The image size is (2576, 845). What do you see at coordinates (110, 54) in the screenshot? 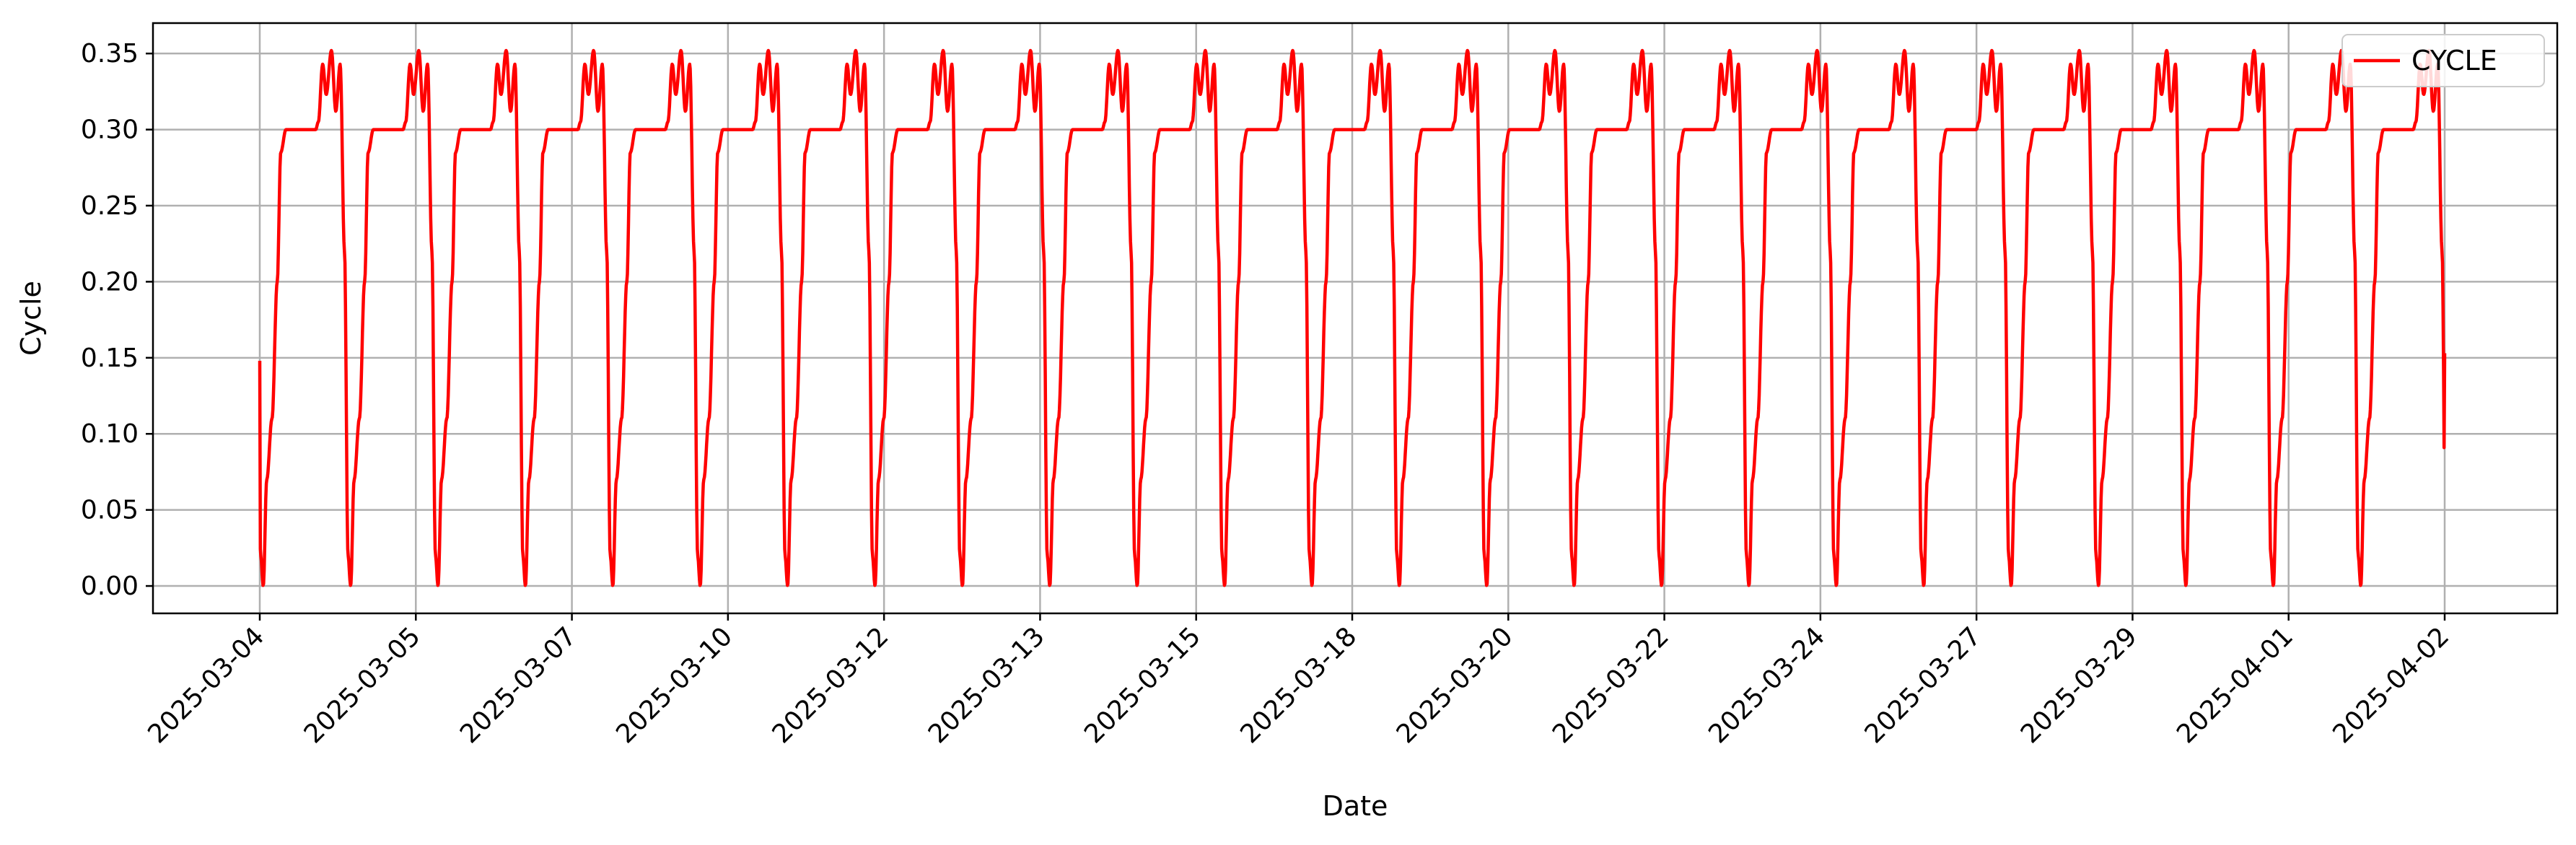
I see `y-tick-label: 0.35` at bounding box center [110, 54].